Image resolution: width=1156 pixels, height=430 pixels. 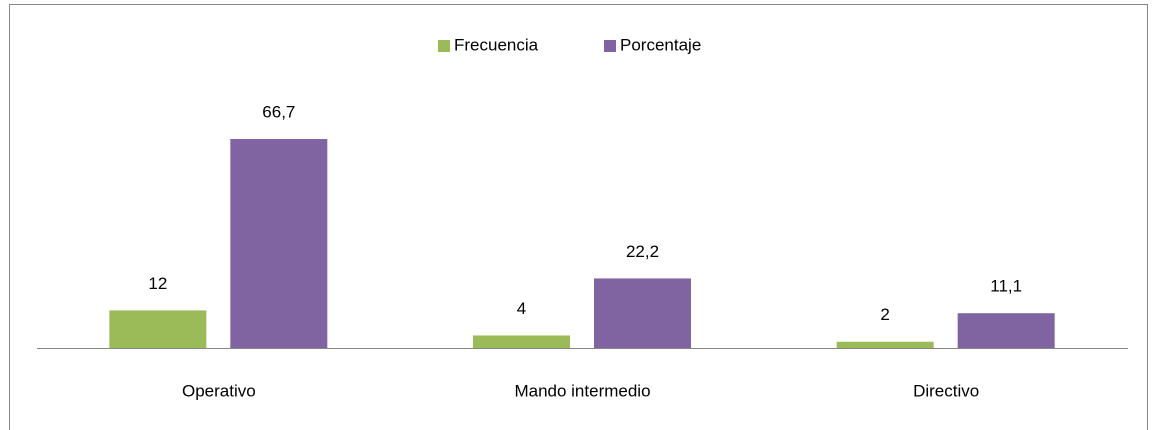 I want to click on x-tick-label: Operativo, so click(x=219, y=390).